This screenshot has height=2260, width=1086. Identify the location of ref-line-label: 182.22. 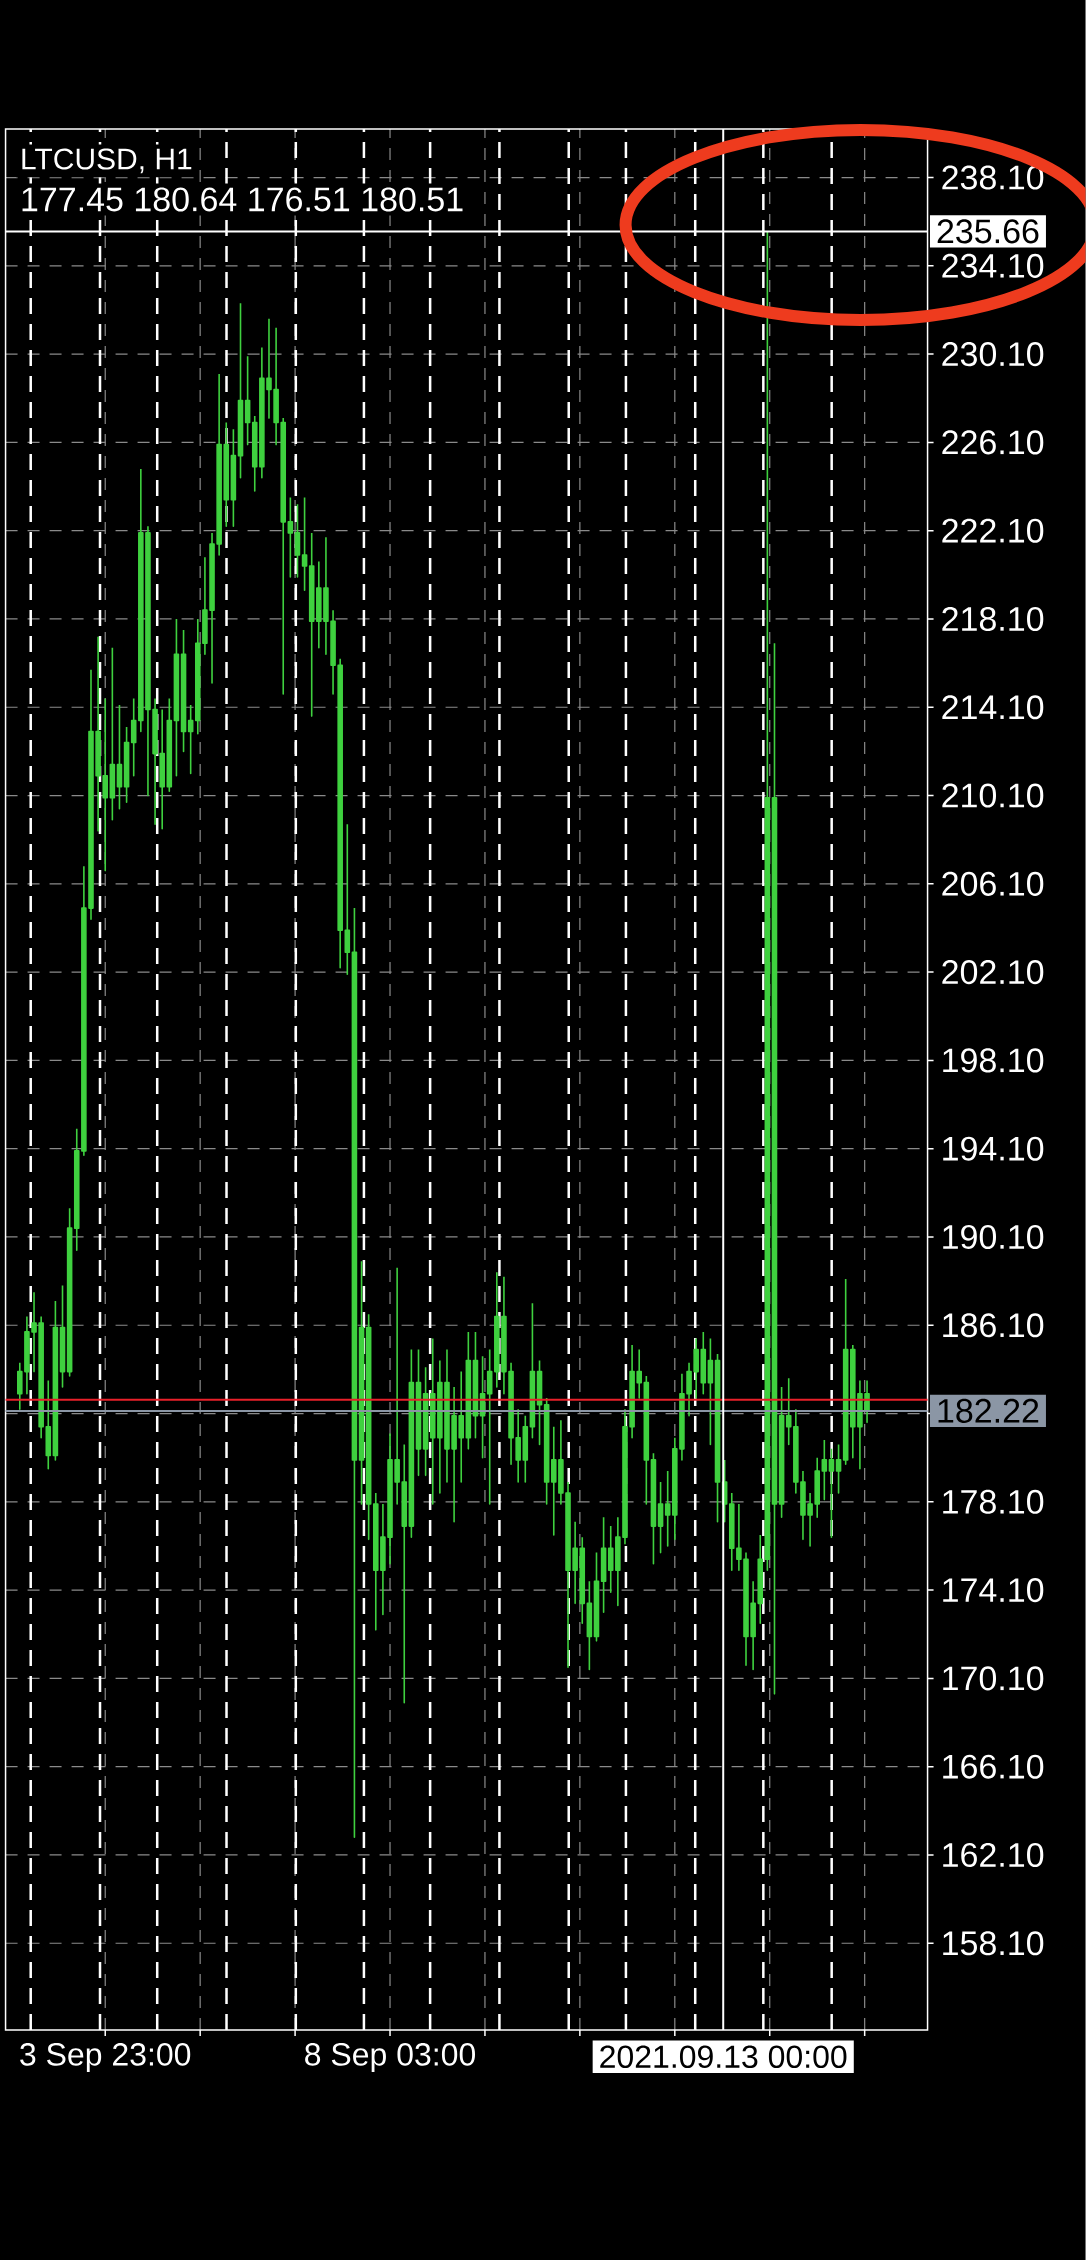
(988, 1410).